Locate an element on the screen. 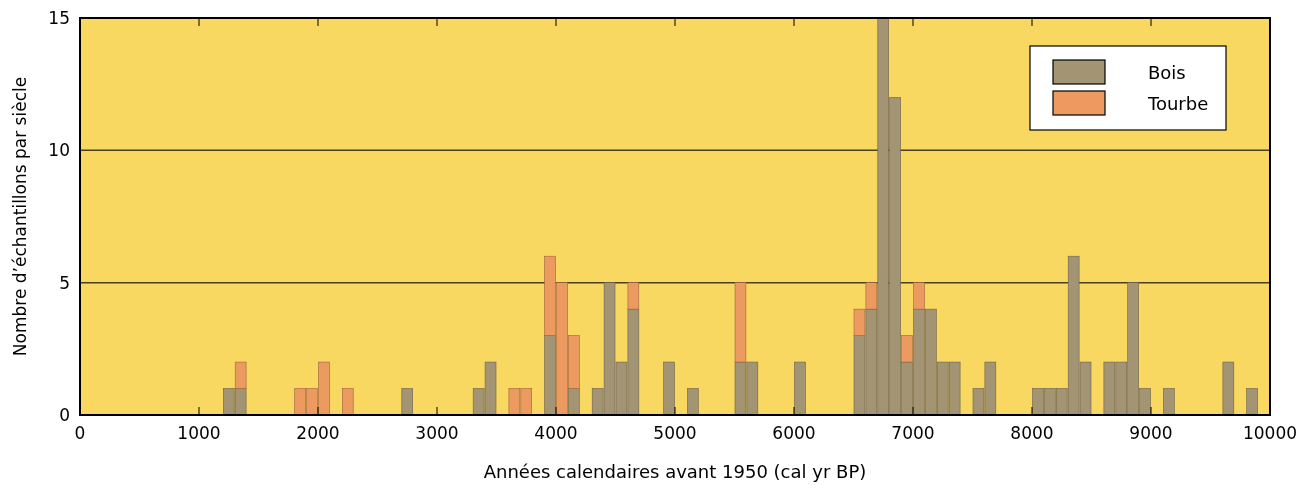  legend-label: Tourbe is located at coordinates (1178, 103).